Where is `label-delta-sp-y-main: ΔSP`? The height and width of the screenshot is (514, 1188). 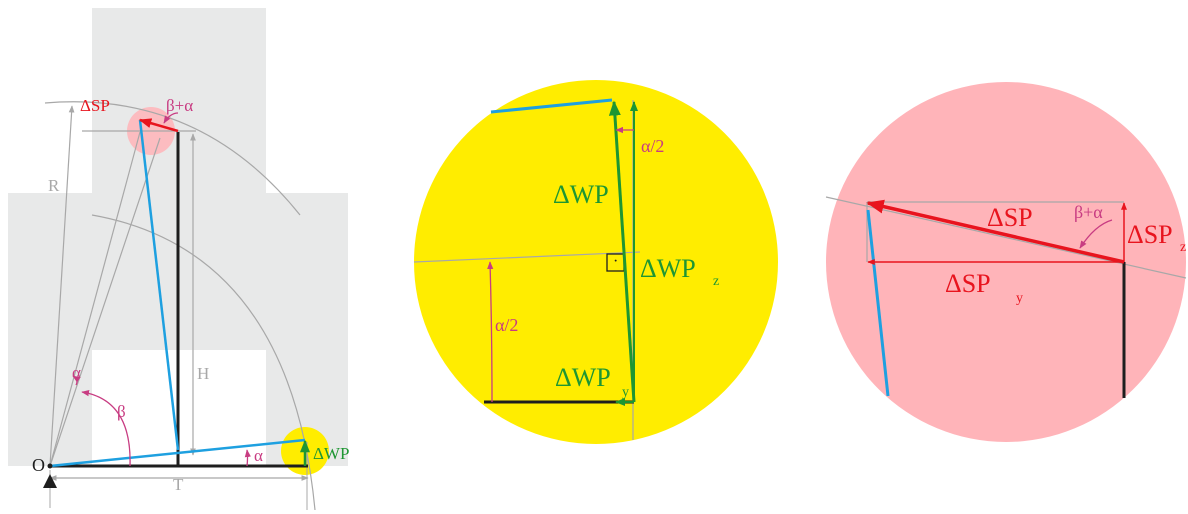 label-delta-sp-y-main: ΔSP is located at coordinates (968, 283).